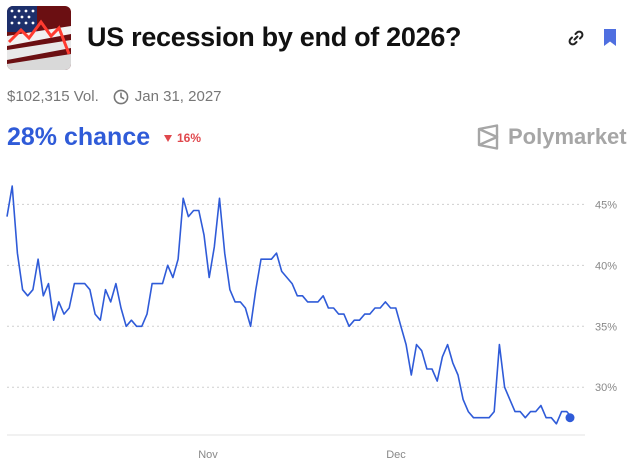  What do you see at coordinates (606, 296) in the screenshot?
I see `y-axis-ticks: 45% 40% 35% 30%` at bounding box center [606, 296].